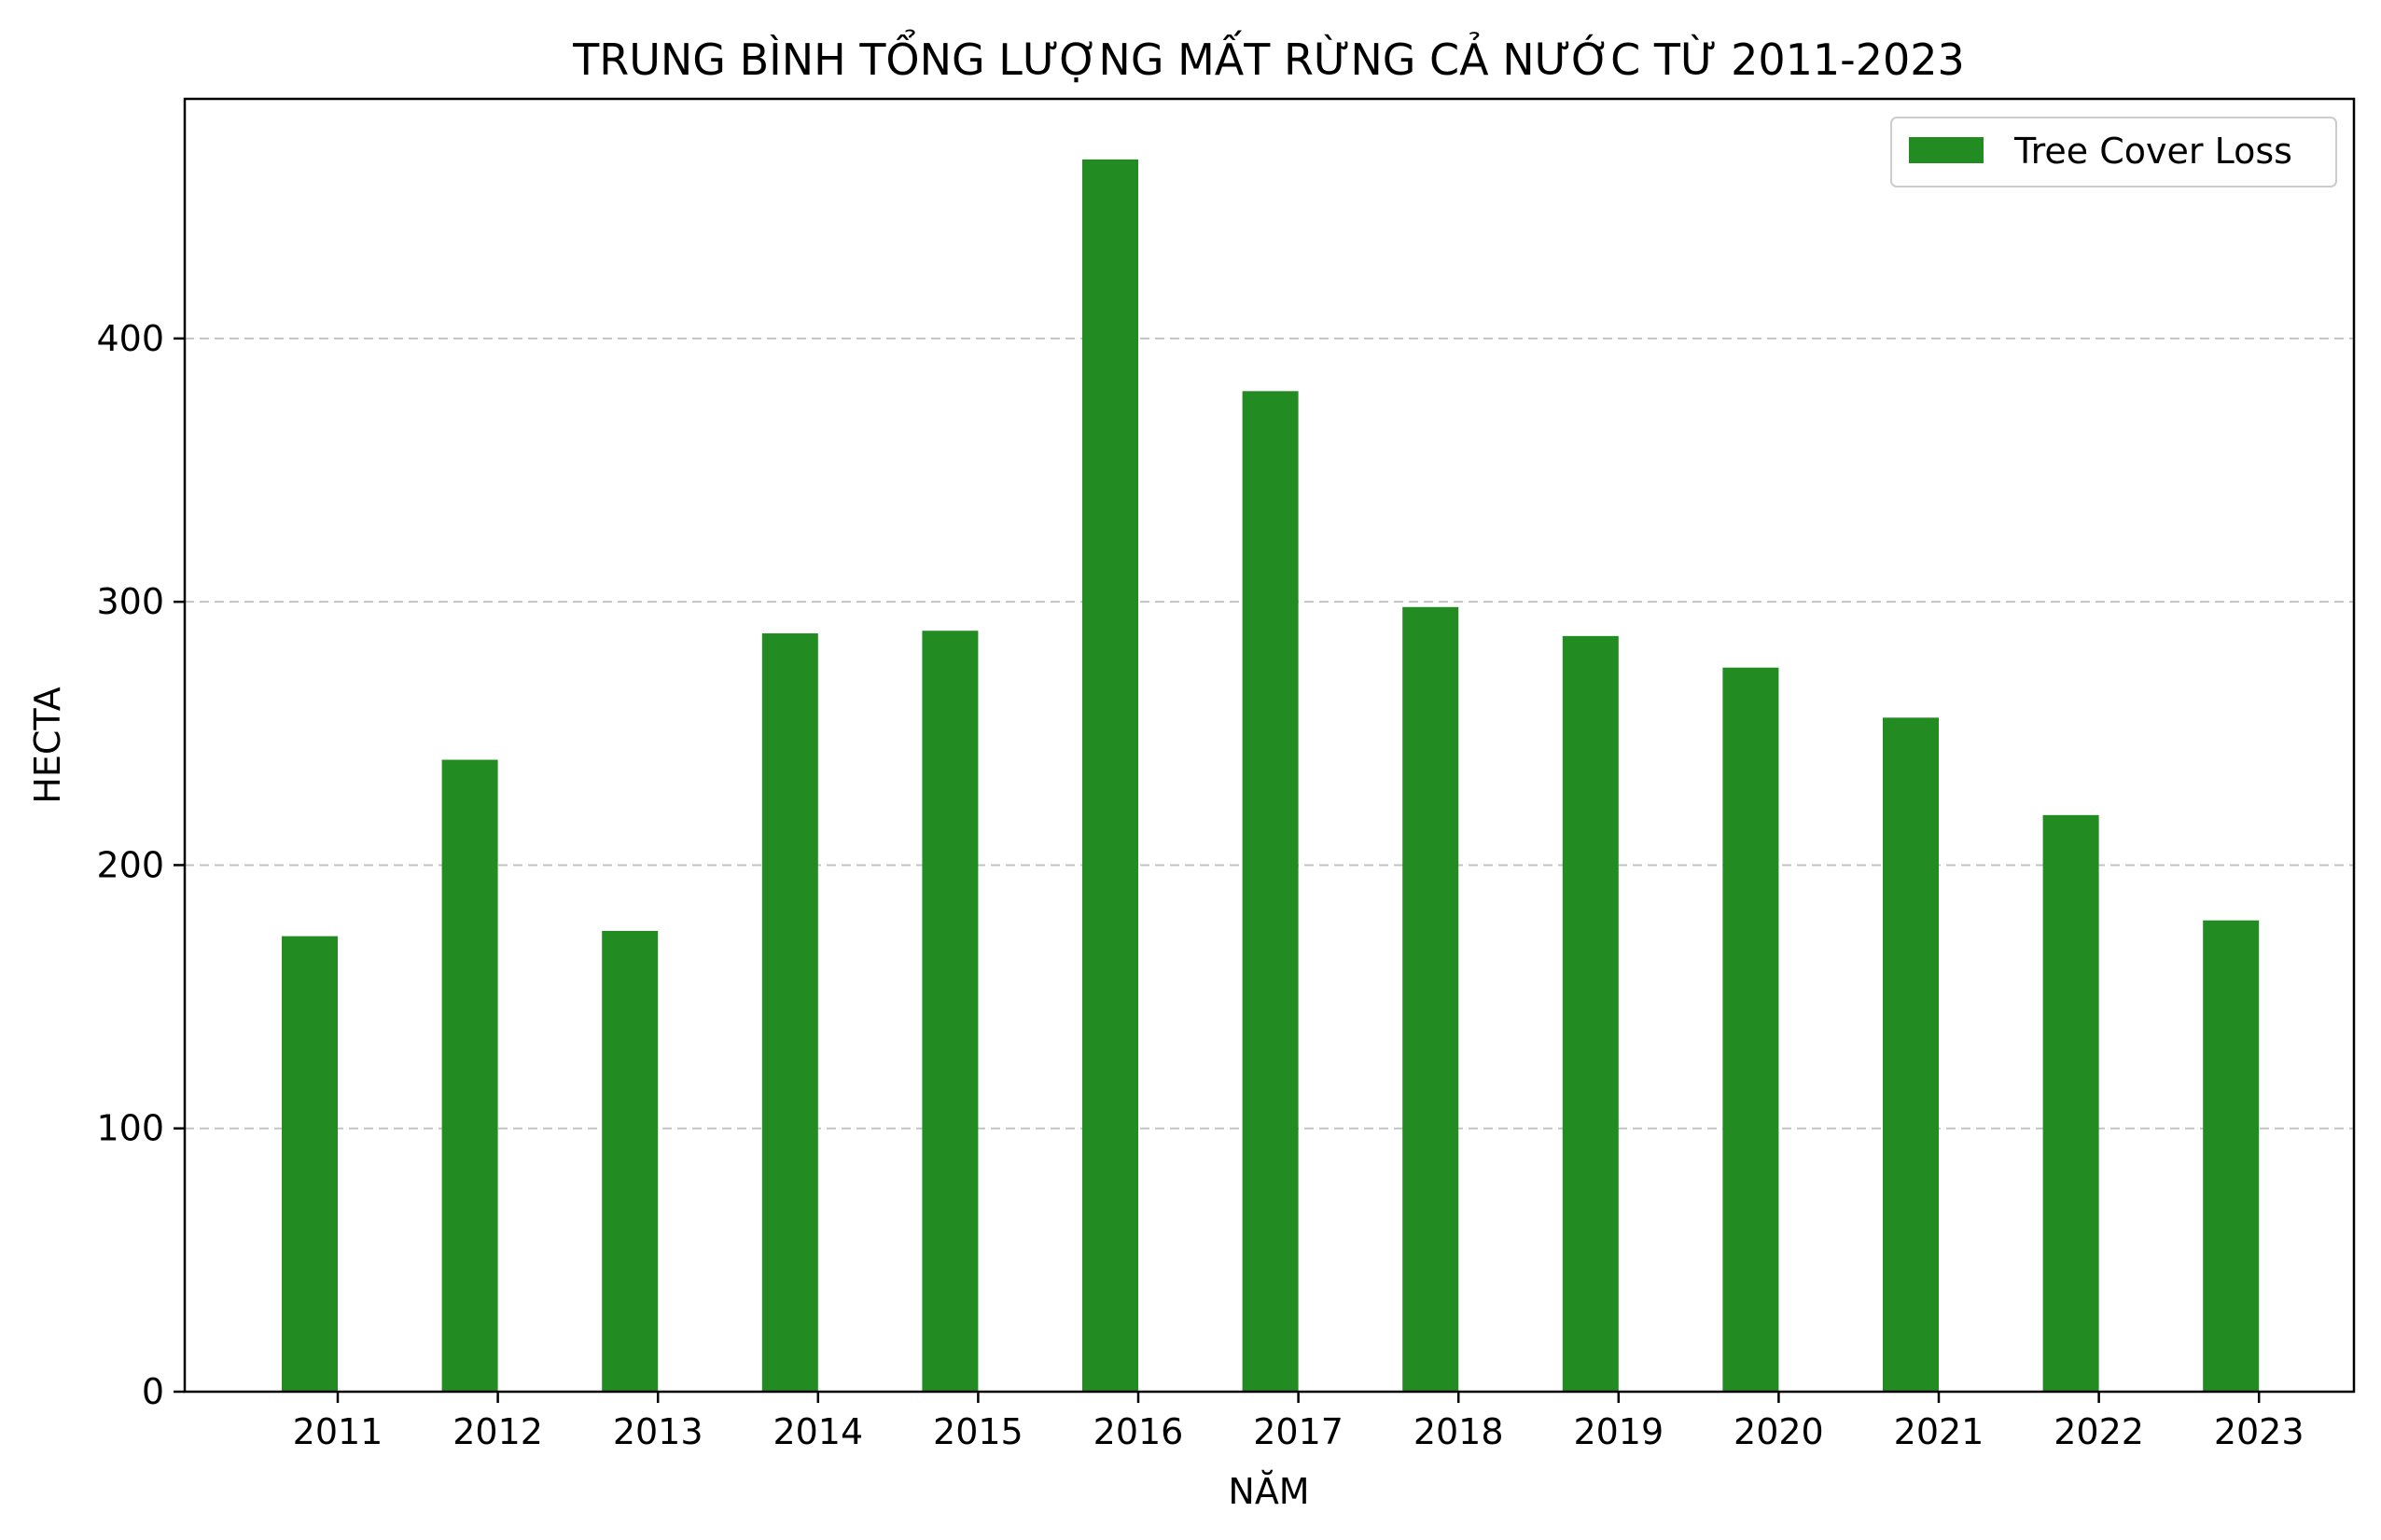 The width and height of the screenshot is (2381, 1540). I want to click on x-axis-label: NĂM, so click(1268, 1491).